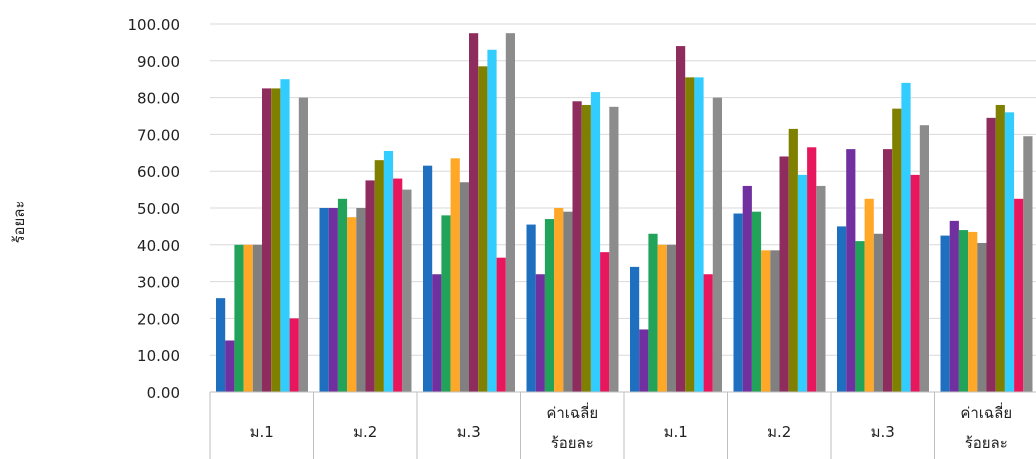 The height and width of the screenshot is (459, 1036). I want to click on y-tick-label: 90.00, so click(158, 62).